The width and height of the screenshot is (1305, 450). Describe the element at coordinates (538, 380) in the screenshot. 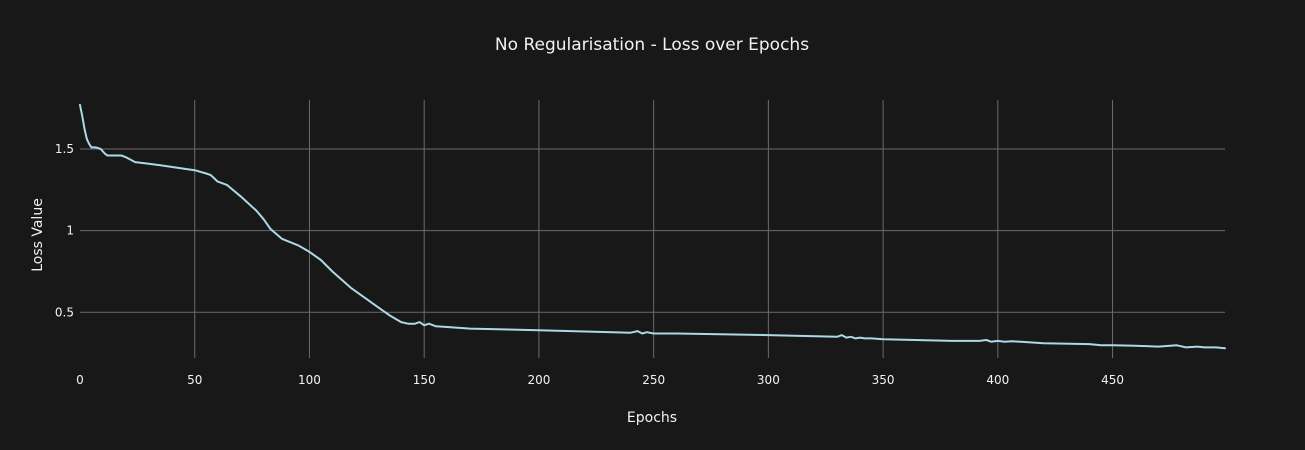

I see `x-tick-label: 200` at that location.